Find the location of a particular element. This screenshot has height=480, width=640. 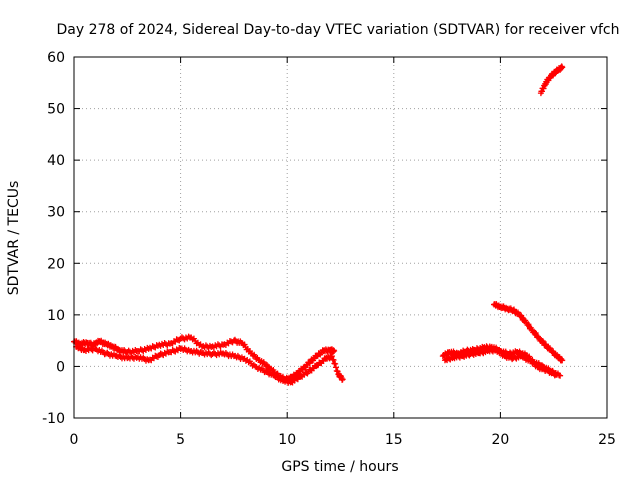

x-tick-label: 0 is located at coordinates (74, 440).